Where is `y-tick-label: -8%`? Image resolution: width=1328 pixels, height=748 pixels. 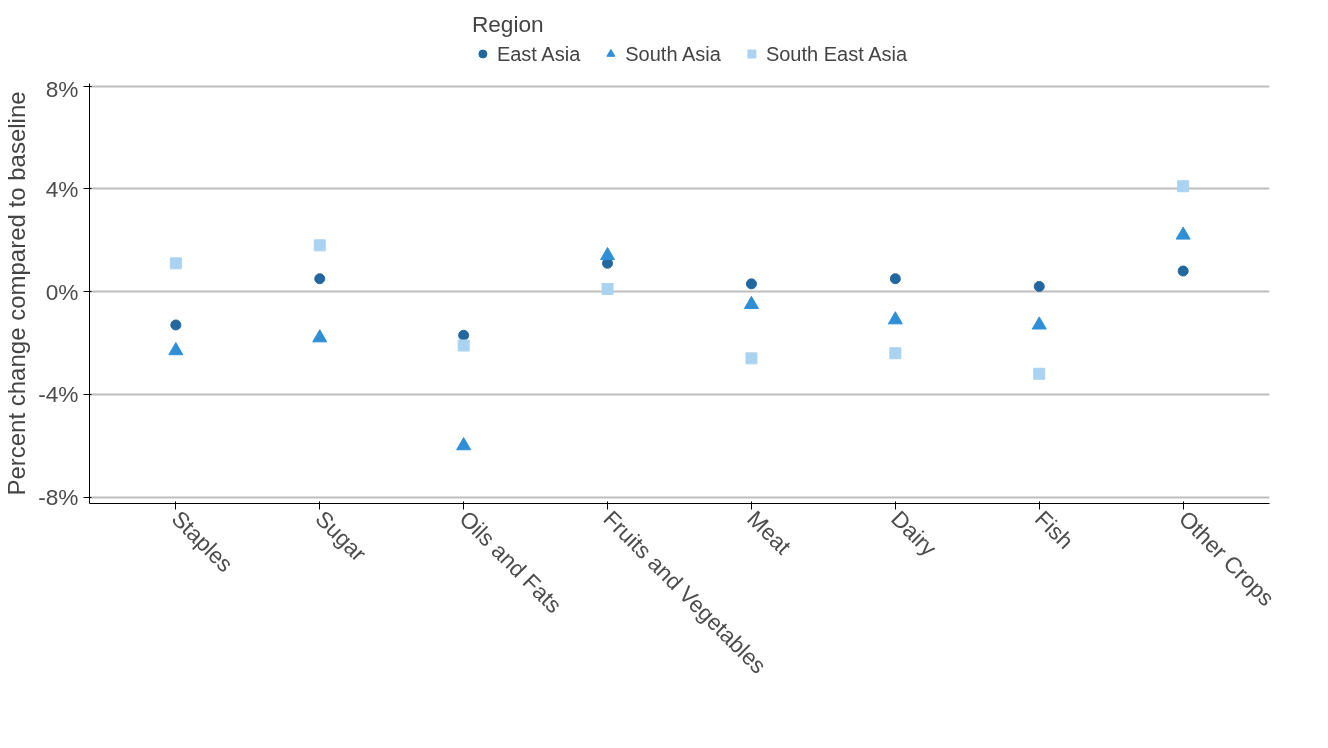
y-tick-label: -8% is located at coordinates (58, 497).